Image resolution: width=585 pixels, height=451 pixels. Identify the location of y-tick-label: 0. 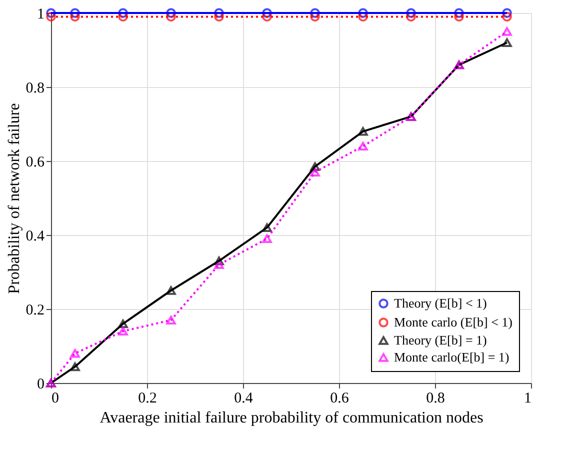
(40, 384).